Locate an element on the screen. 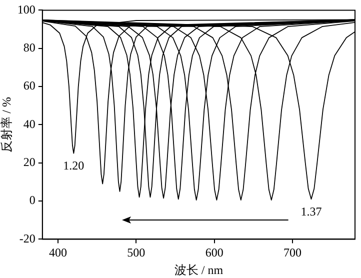  x-tick-label: 700 is located at coordinates (292, 253).